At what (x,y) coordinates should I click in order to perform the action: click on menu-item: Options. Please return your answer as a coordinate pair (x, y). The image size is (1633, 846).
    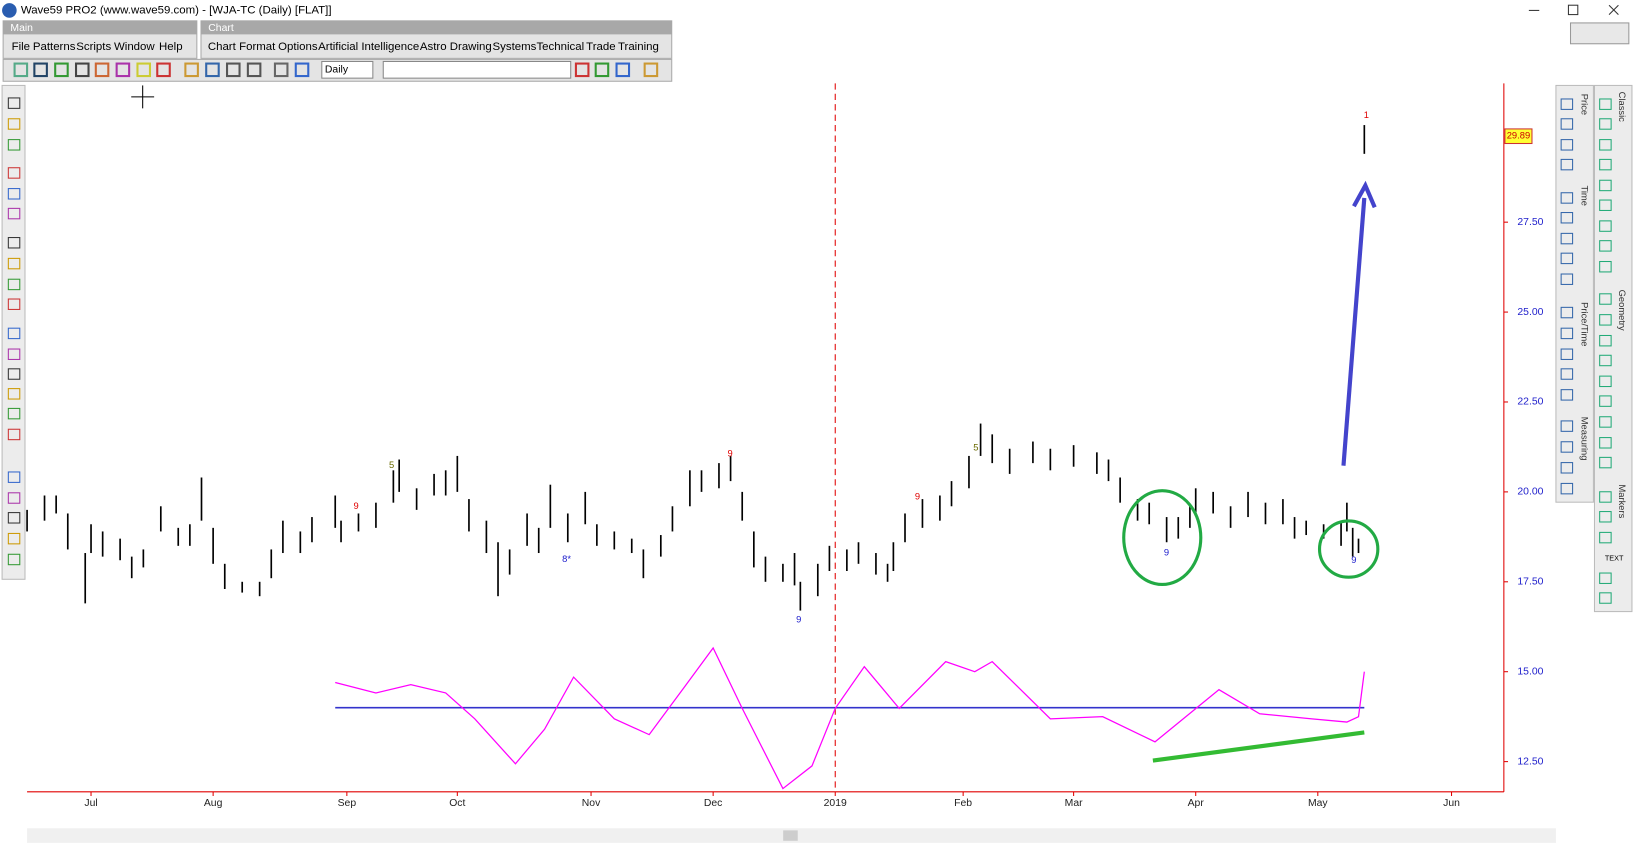
    Looking at the image, I should click on (298, 47).